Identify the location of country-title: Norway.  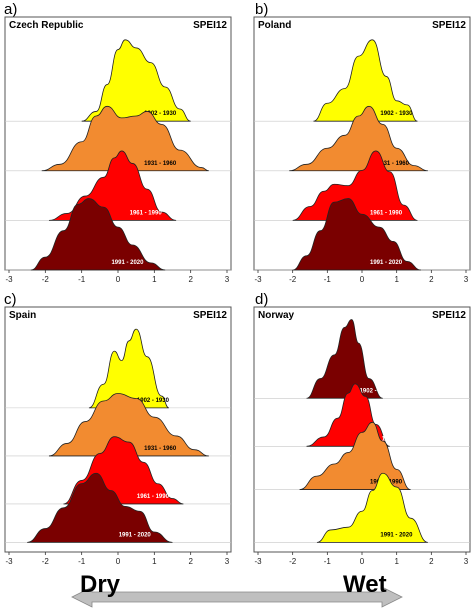
(276, 315).